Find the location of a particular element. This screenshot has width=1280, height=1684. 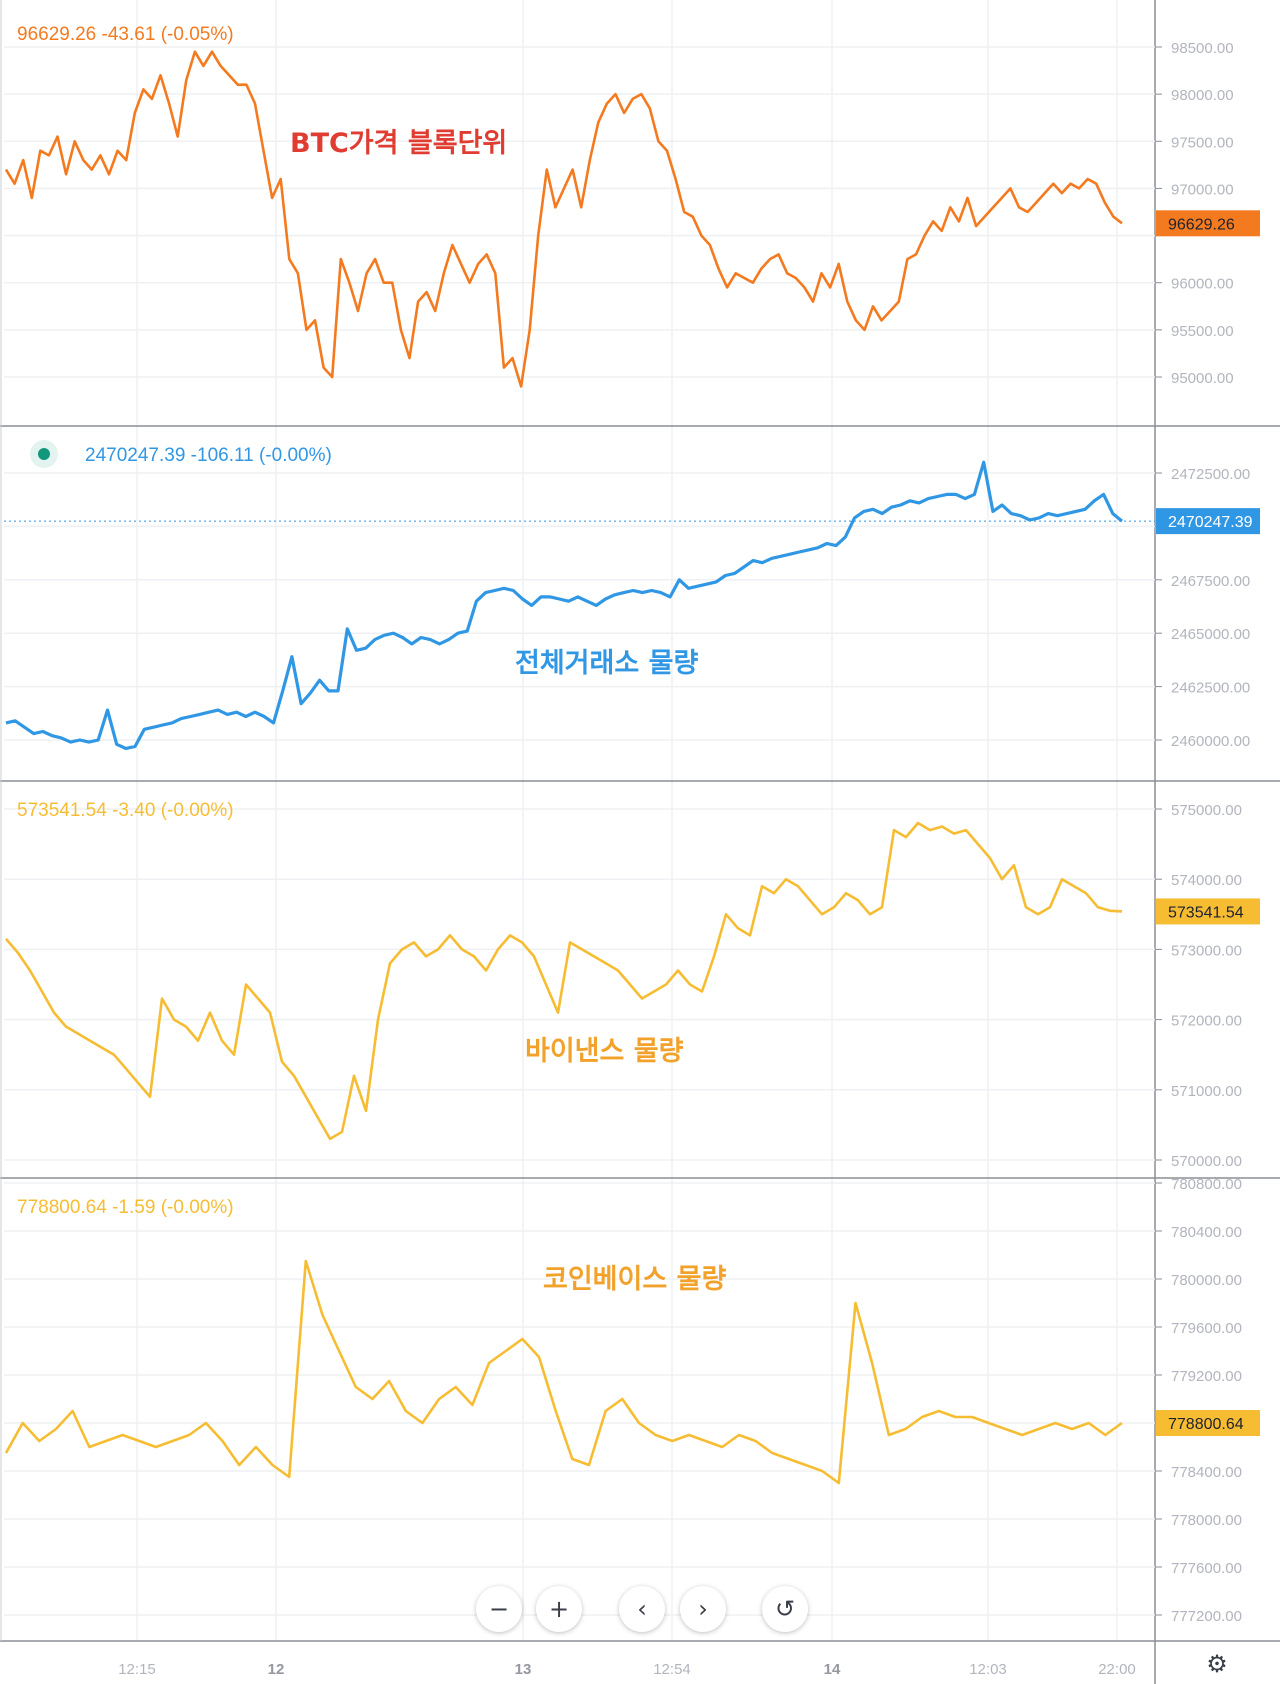

y-tick-label: 97500.00 is located at coordinates (1202, 142).